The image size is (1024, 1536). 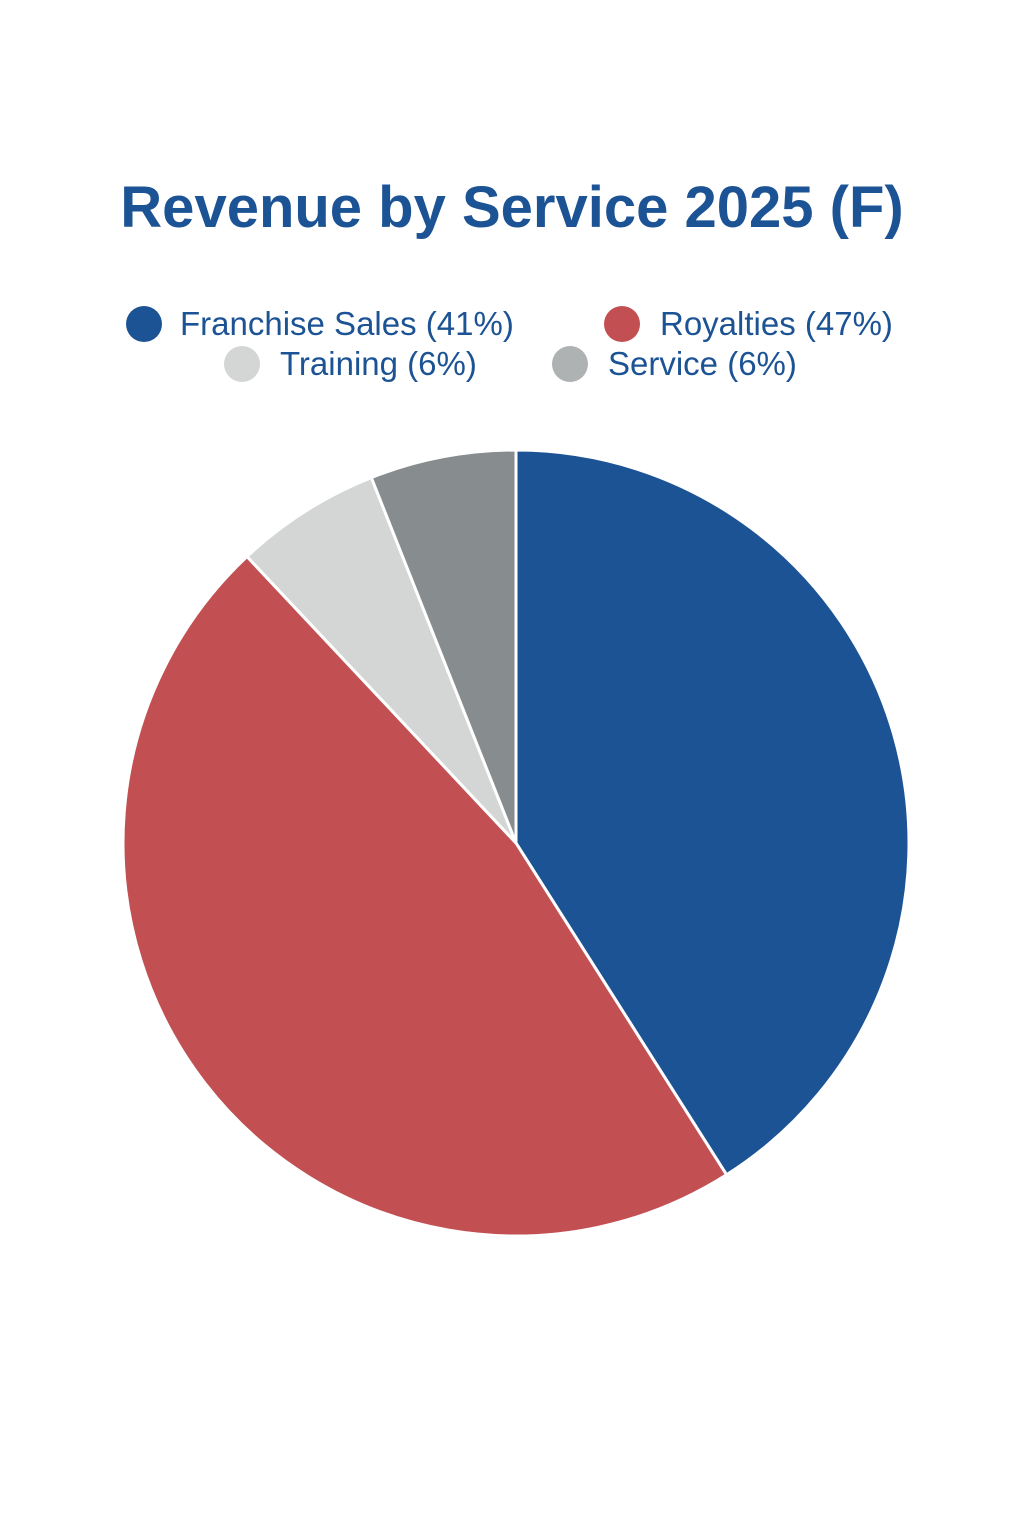 What do you see at coordinates (622, 324) in the screenshot?
I see `legend-swatch-royalties` at bounding box center [622, 324].